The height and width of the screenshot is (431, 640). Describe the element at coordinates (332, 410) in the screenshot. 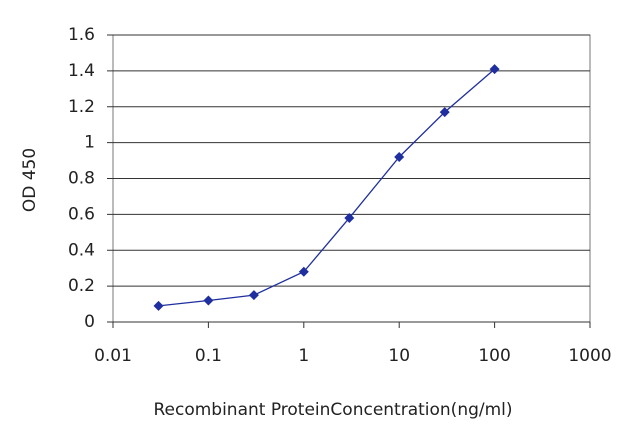

I see `x-axis-label: Recombinant ProteinConcentration(ng/ml)` at that location.